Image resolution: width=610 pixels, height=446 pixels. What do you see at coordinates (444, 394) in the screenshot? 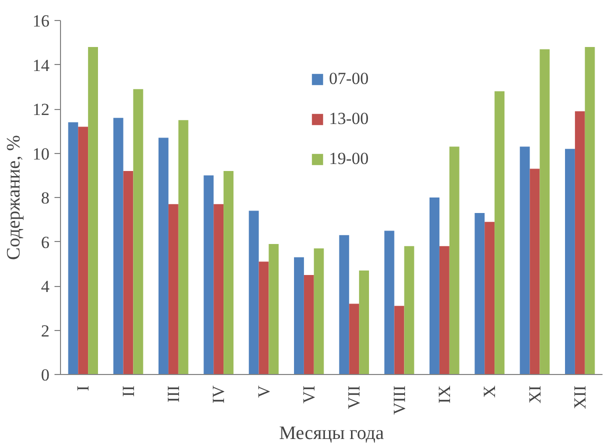
I see `x-tick-label: IX` at bounding box center [444, 394].